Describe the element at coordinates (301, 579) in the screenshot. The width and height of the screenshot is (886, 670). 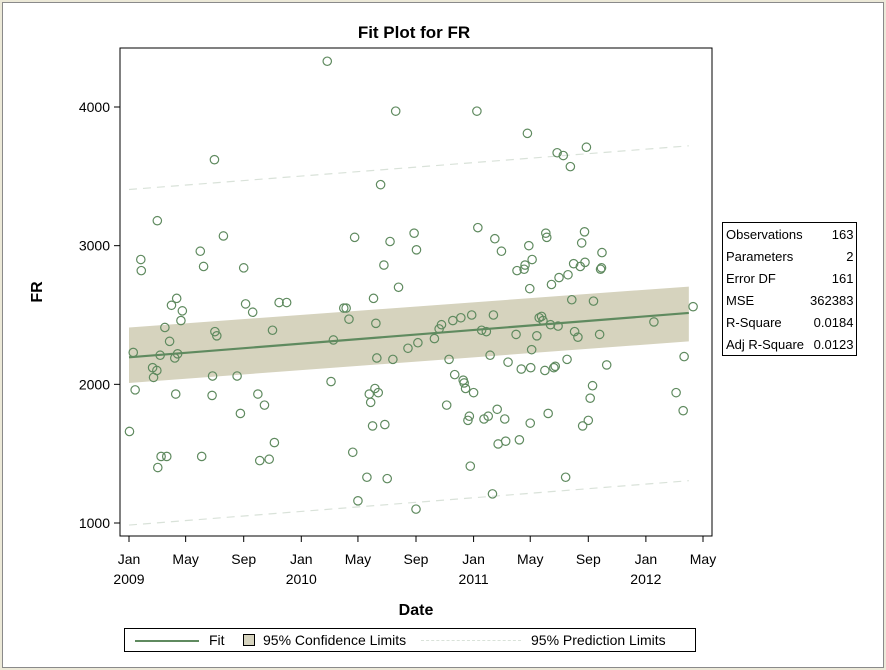
I see `x-tick-year-label: 2010` at that location.